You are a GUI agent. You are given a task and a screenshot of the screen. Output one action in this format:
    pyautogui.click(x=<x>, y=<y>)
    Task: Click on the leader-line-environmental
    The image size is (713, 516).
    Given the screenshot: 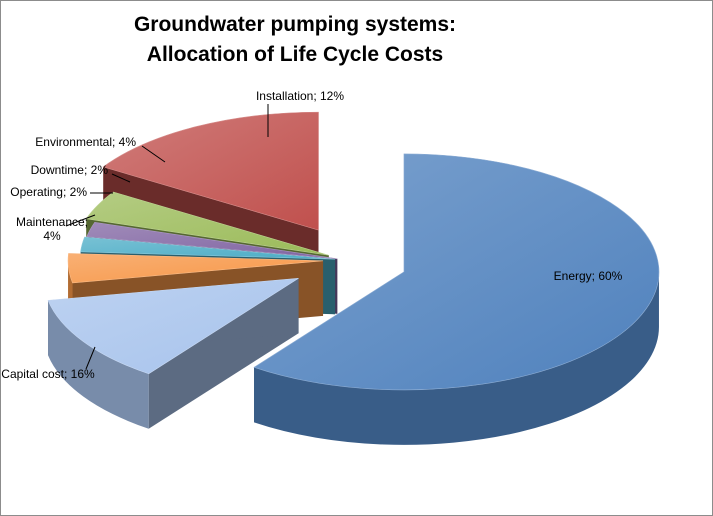 What is the action you would take?
    pyautogui.click(x=153, y=154)
    